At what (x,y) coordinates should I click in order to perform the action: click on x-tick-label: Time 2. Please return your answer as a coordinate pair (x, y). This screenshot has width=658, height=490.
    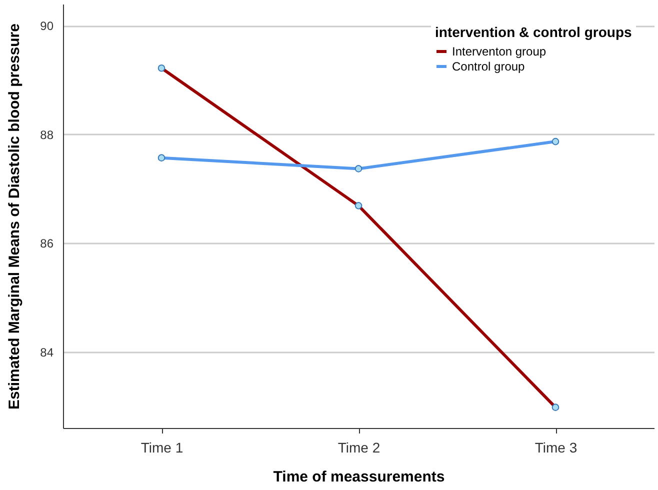
    Looking at the image, I should click on (359, 448).